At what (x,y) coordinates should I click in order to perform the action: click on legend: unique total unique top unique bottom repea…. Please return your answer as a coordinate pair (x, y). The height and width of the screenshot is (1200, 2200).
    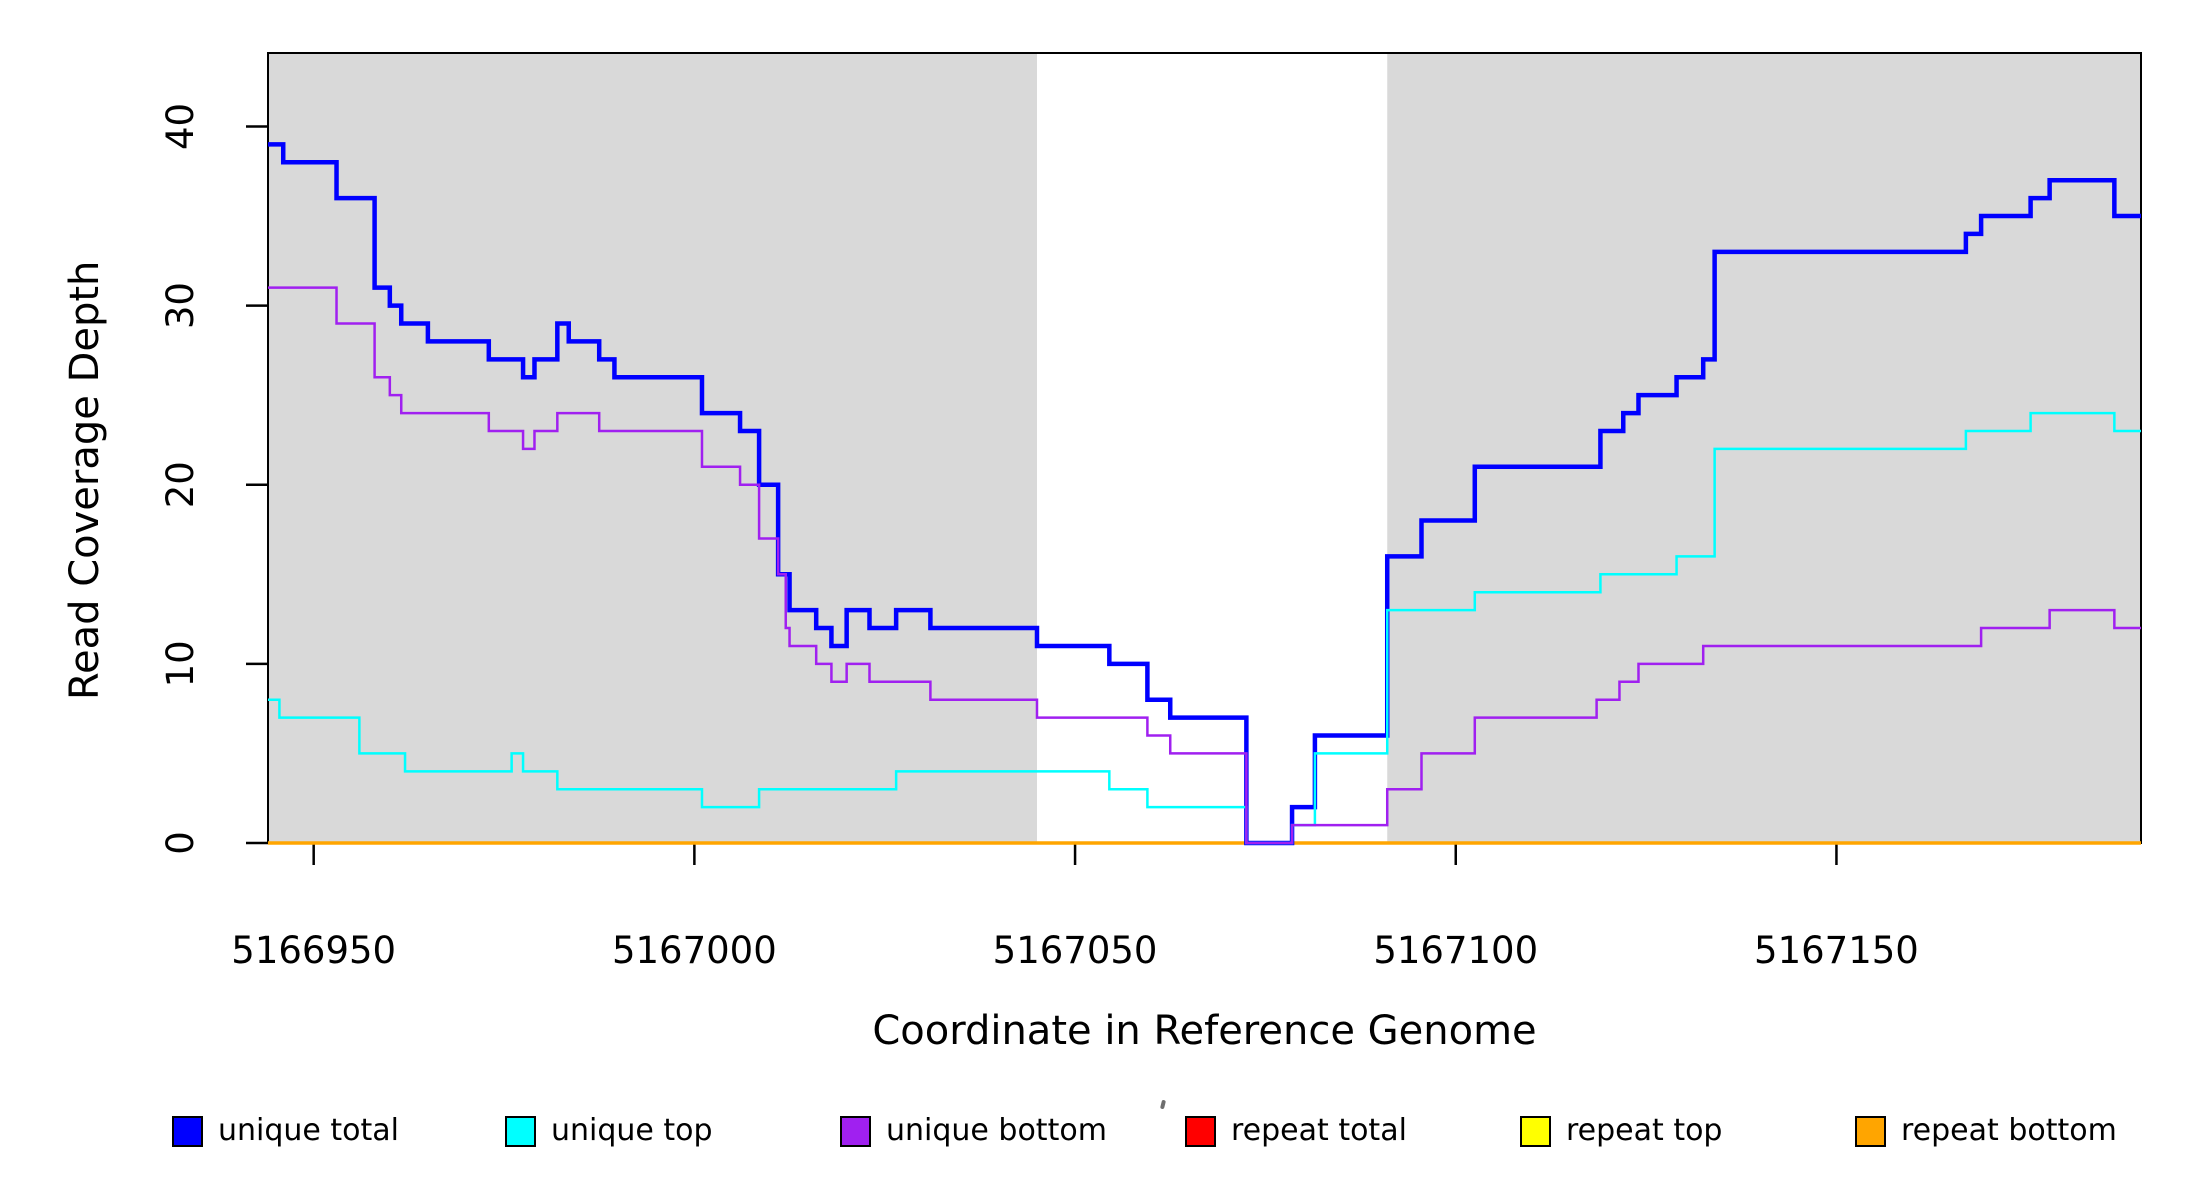
    Looking at the image, I should click on (1100, 1142).